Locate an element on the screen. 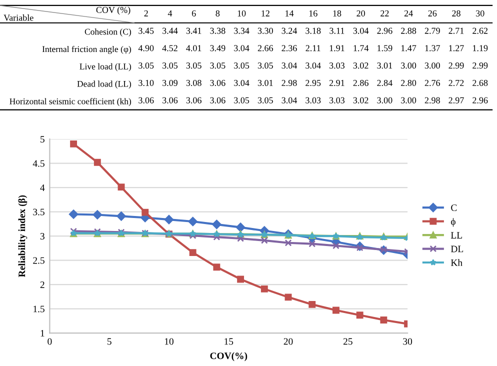  x-tick-label: 4 is located at coordinates (170, 13).